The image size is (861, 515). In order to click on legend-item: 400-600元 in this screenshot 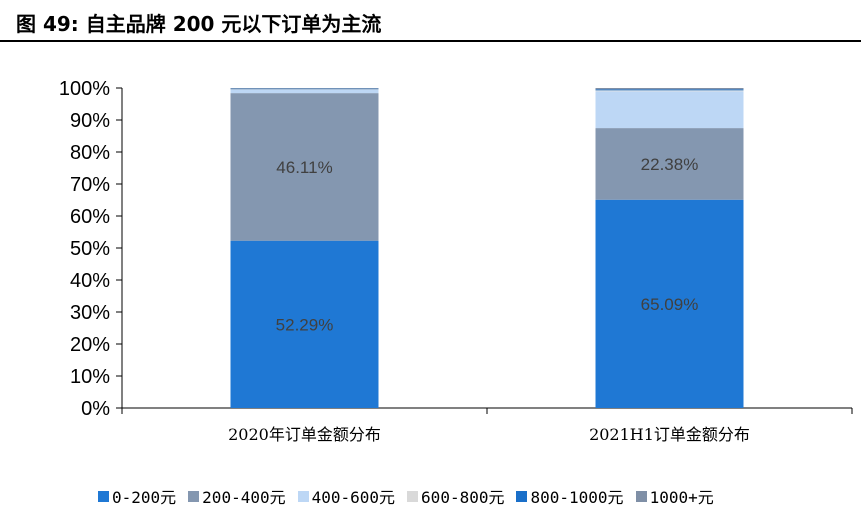, I will do `click(346, 496)`.